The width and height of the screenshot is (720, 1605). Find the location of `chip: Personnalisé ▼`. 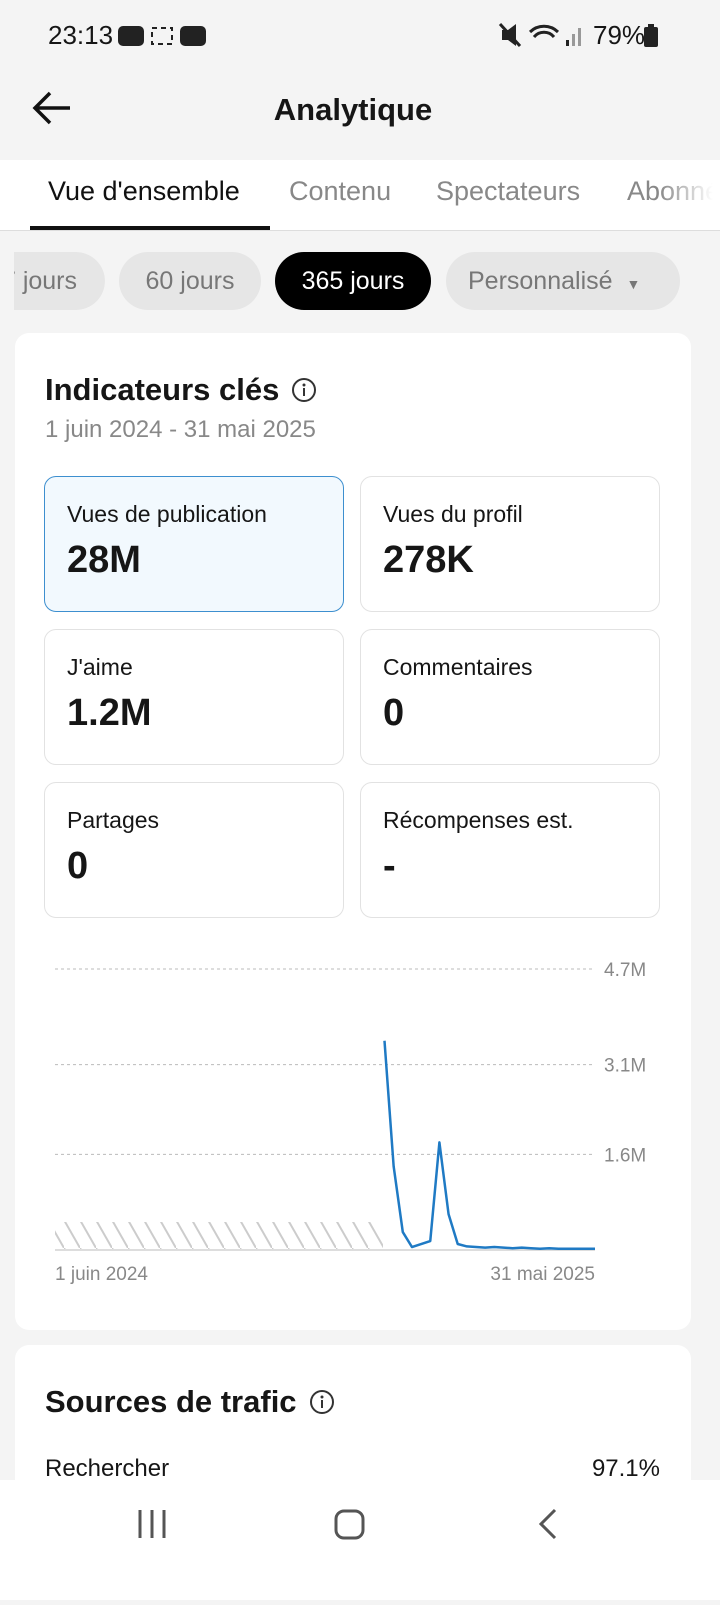

chip: Personnalisé ▼ is located at coordinates (563, 281).